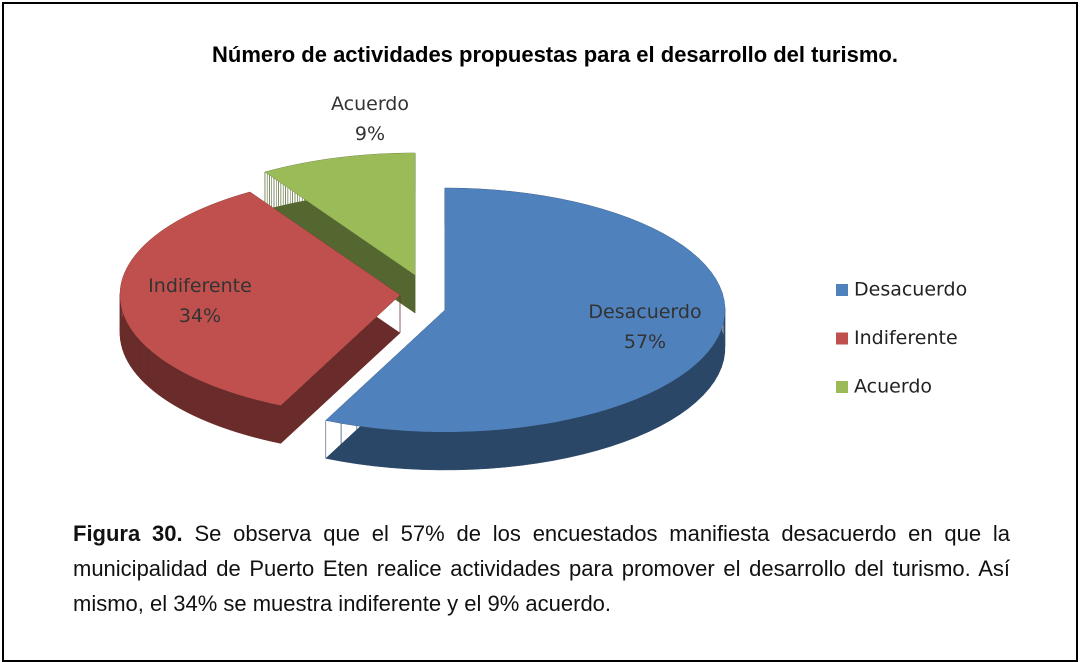  I want to click on legend-label: Indiferente, so click(906, 338).